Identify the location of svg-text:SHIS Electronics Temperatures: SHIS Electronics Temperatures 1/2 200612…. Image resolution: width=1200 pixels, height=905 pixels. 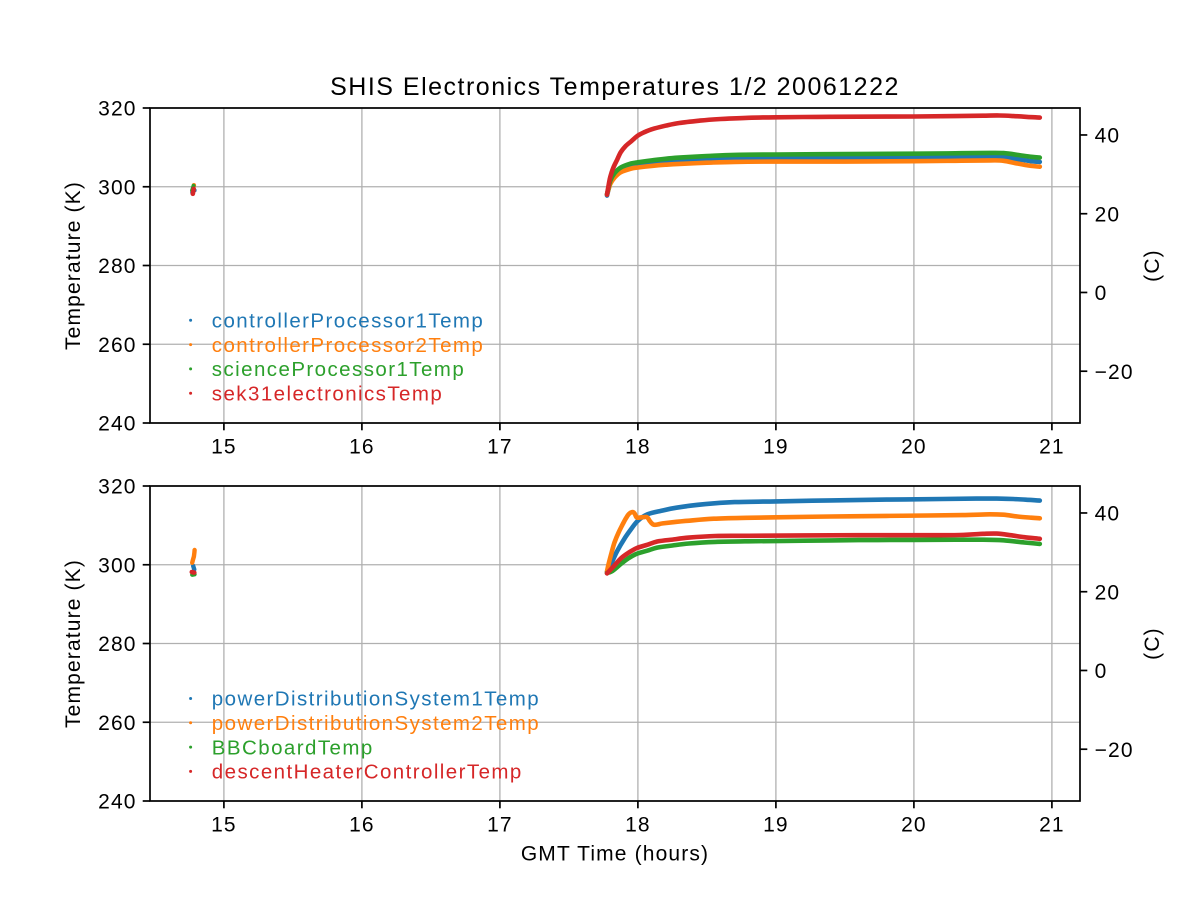
(615, 87).